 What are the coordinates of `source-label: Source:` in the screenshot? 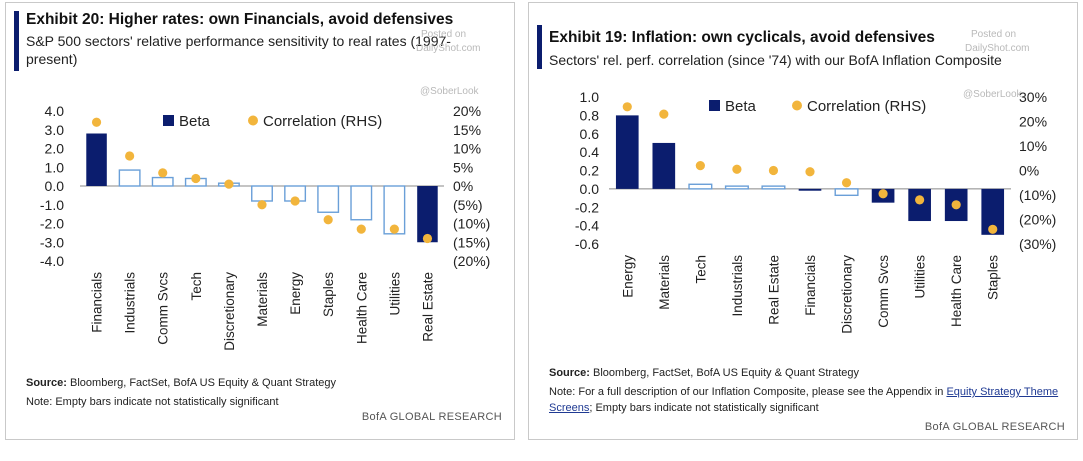 It's located at (569, 373).